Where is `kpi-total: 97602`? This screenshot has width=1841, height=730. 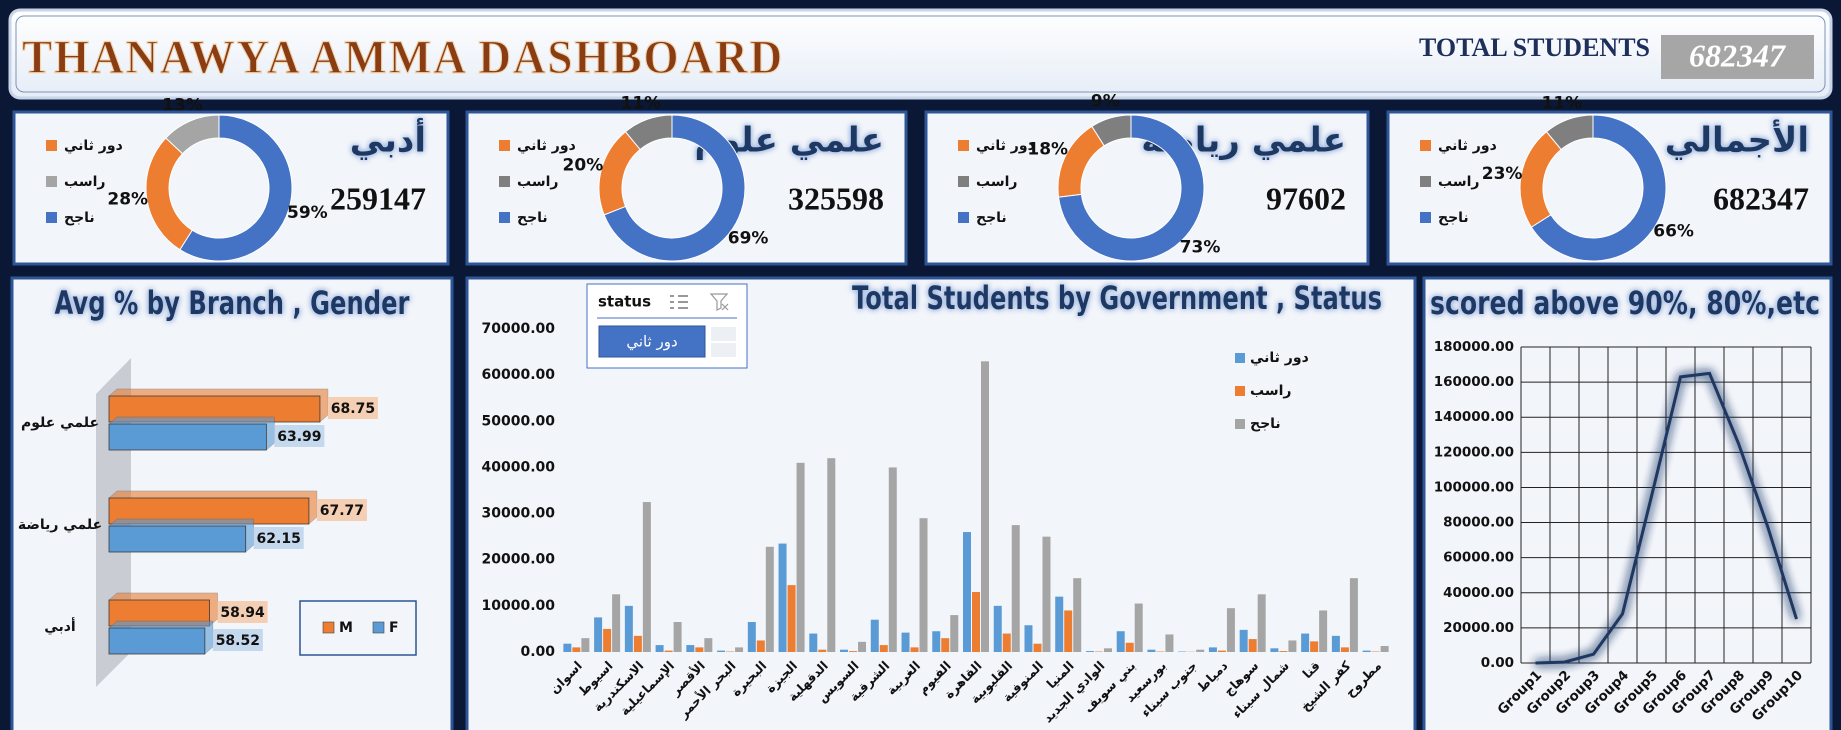
kpi-total: 97602 is located at coordinates (1306, 198).